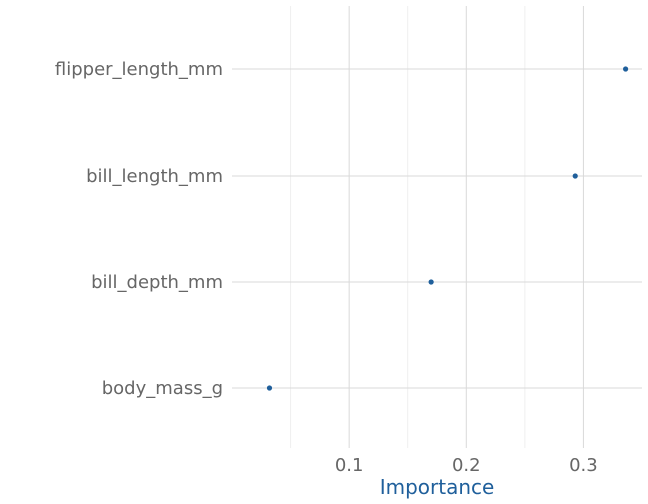  What do you see at coordinates (154, 176) in the screenshot?
I see `category-label: bill_length_mm` at bounding box center [154, 176].